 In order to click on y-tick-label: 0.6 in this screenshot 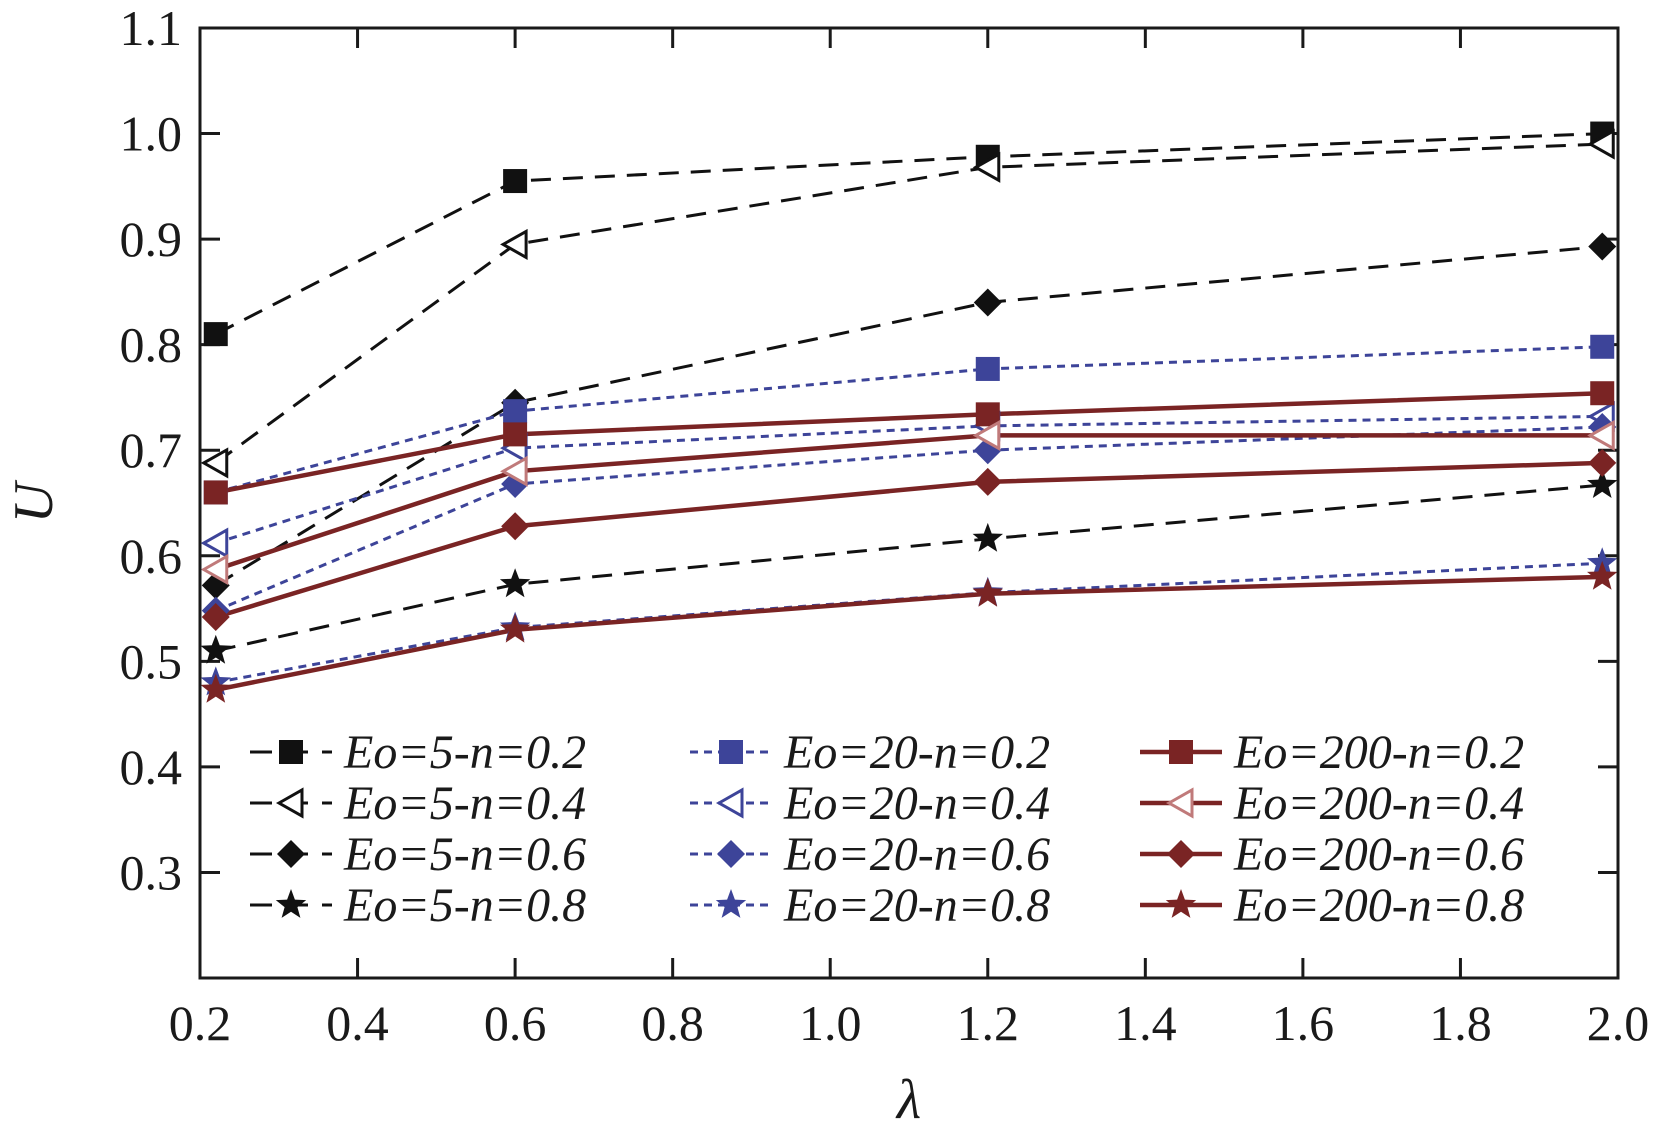, I will do `click(151, 556)`.